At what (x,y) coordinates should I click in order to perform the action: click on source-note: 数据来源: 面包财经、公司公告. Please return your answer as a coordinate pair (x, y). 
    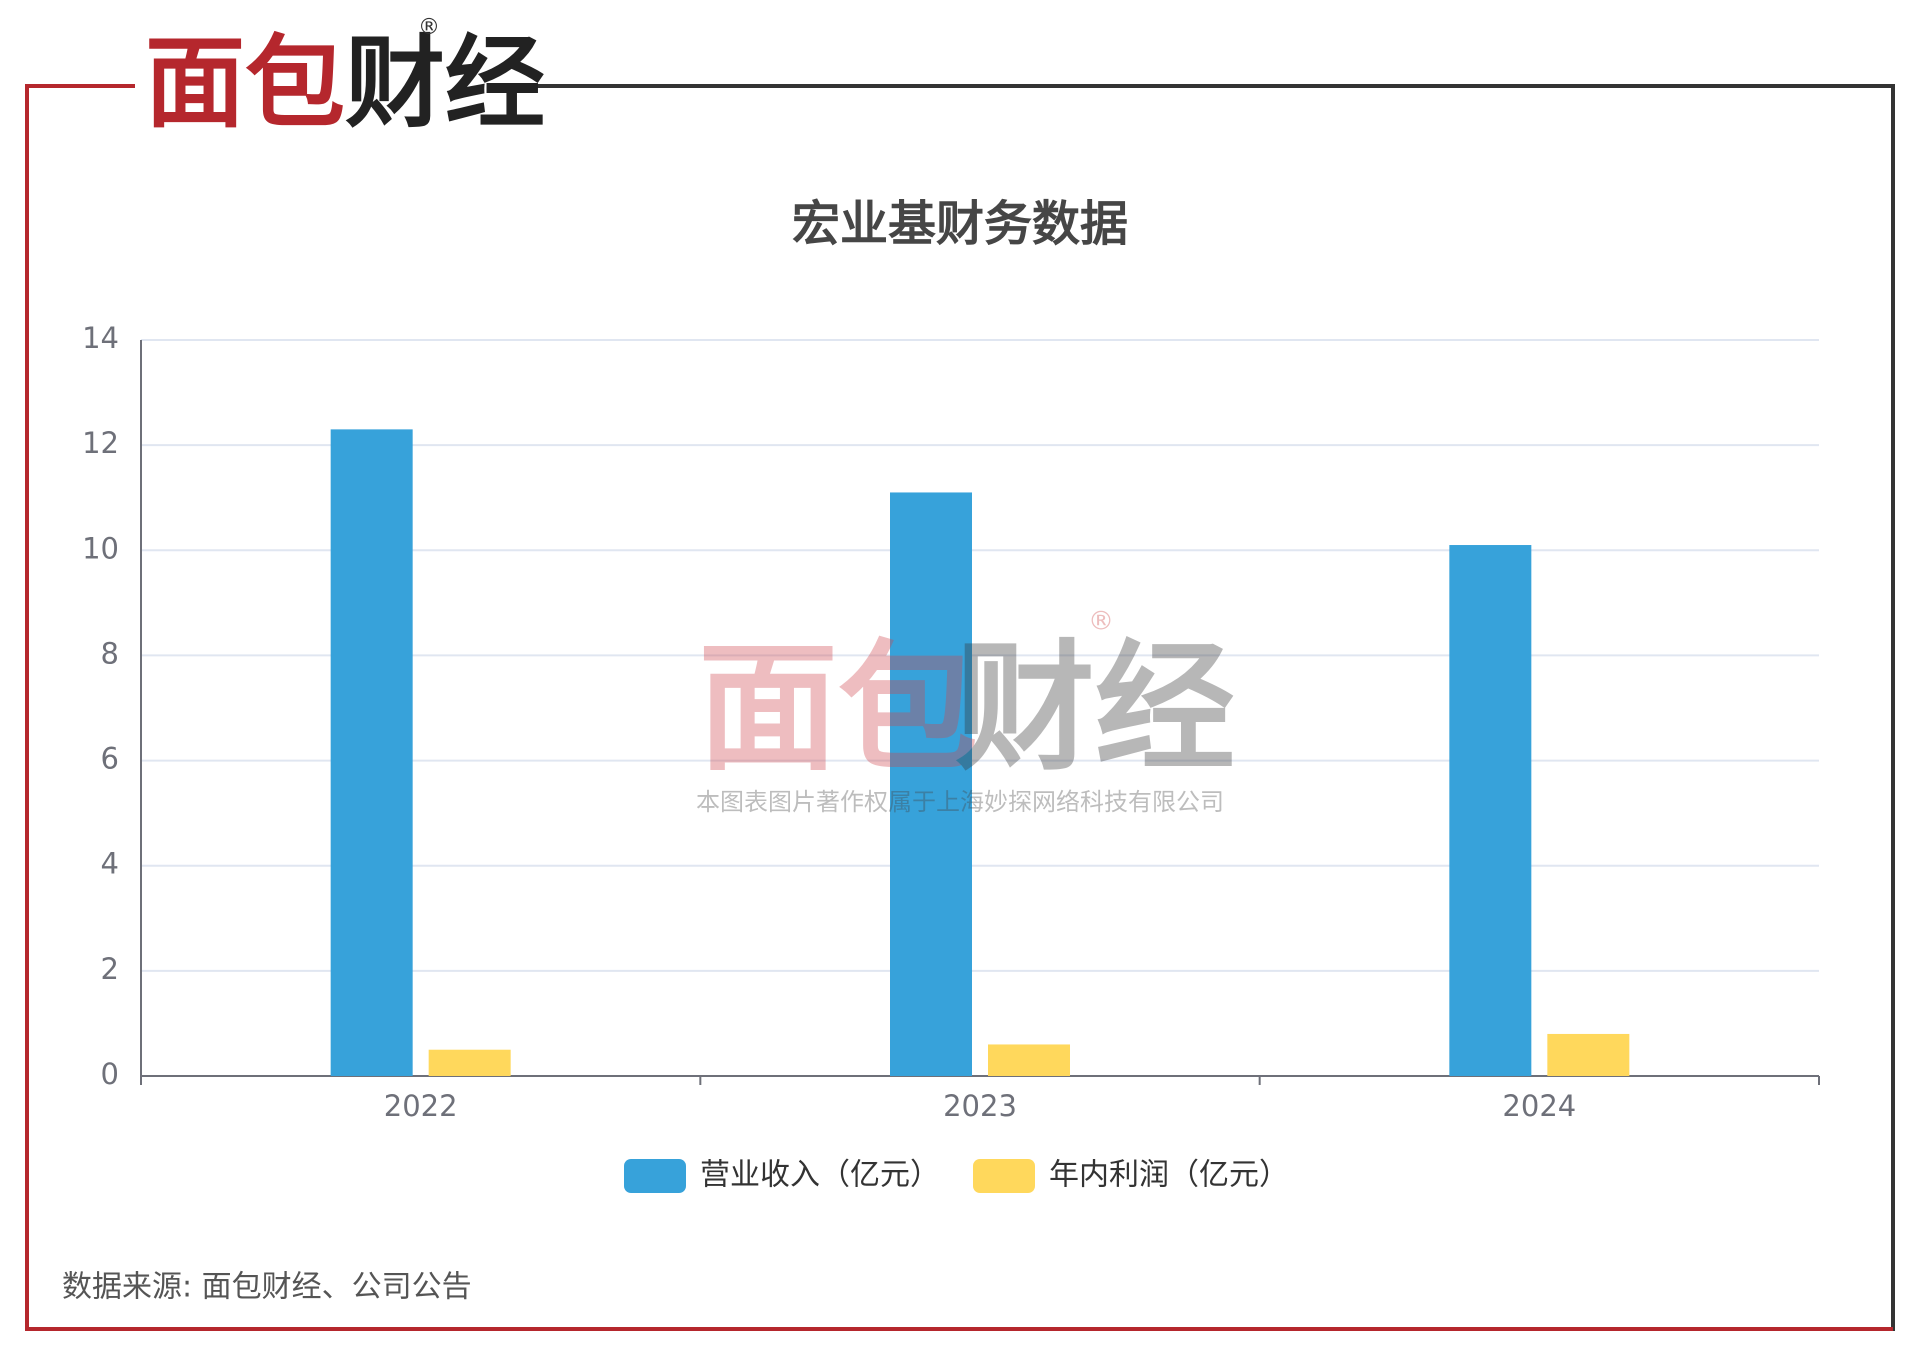
    Looking at the image, I should click on (267, 1287).